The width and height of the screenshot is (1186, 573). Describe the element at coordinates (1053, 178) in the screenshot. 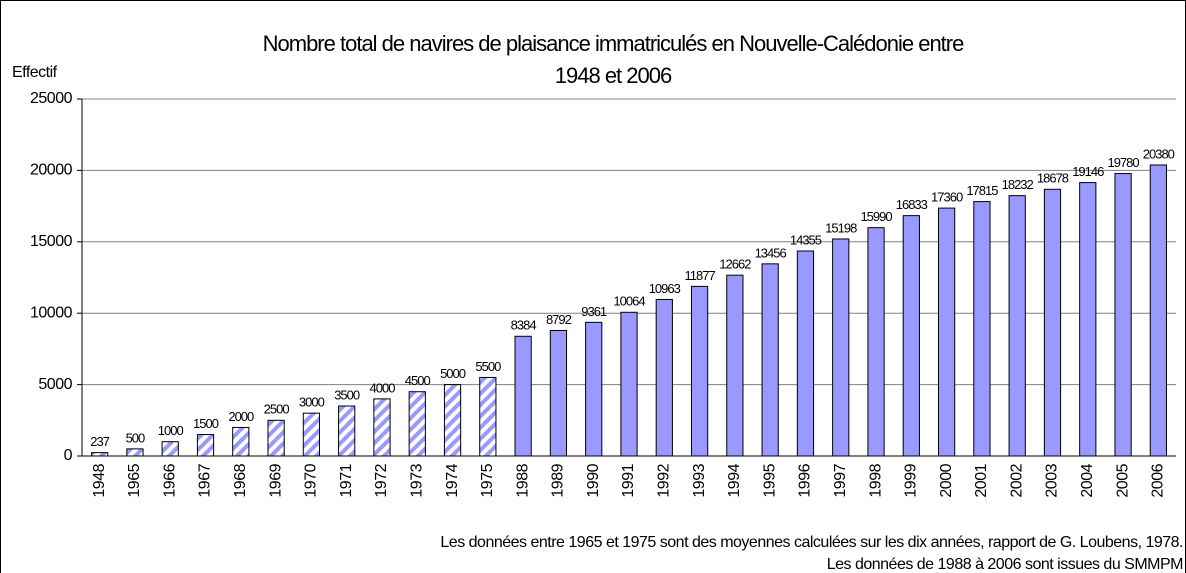

I see `value-label: 18678` at that location.